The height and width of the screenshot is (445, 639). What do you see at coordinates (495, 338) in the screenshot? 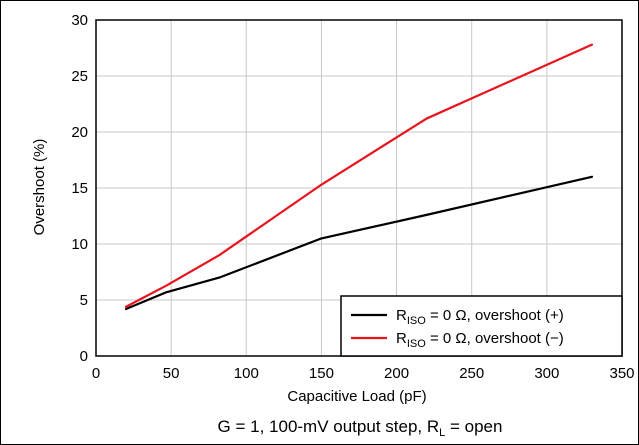
I see `legend-label-suffix: = 0 Ω, overshoot (−)` at bounding box center [495, 338].